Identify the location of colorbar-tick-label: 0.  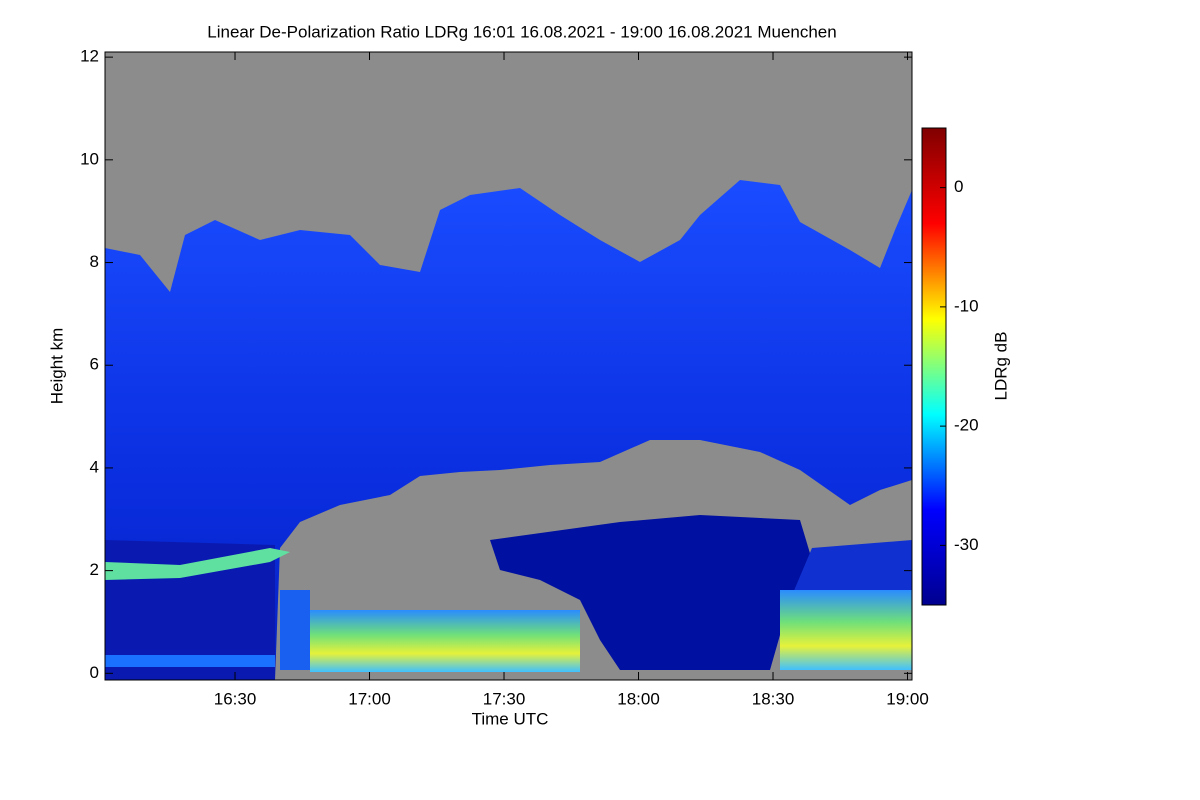
(958, 186).